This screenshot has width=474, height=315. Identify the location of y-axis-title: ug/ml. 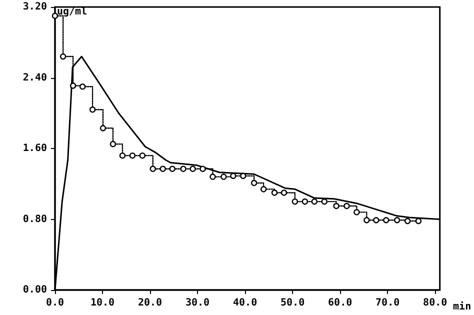
(72, 12).